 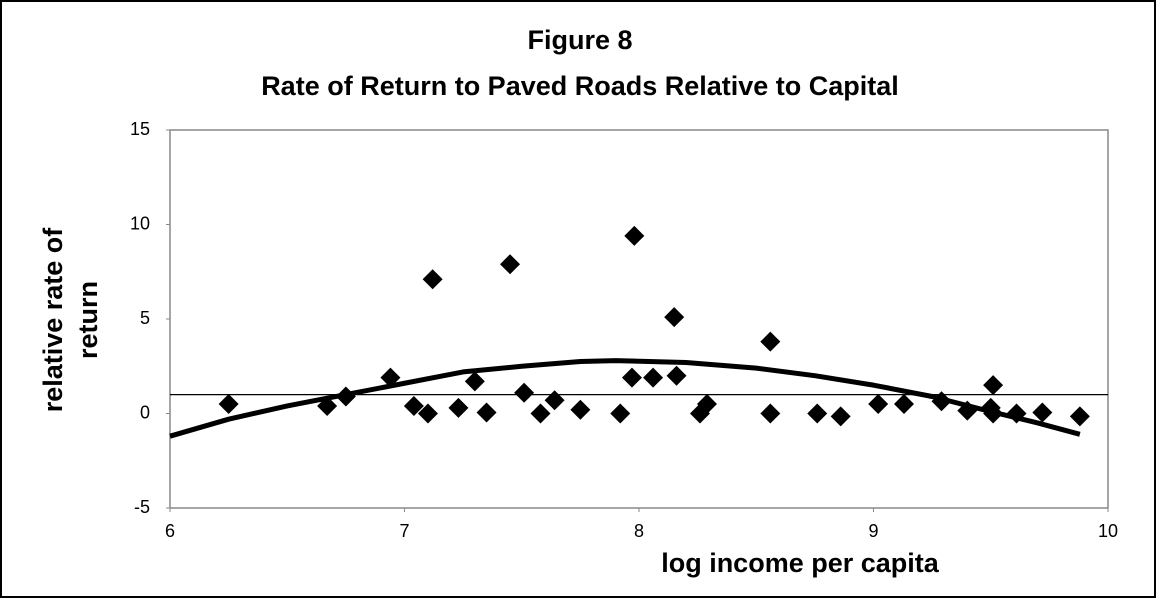 What do you see at coordinates (53, 320) in the screenshot?
I see `y-axis-label: relative rate of` at bounding box center [53, 320].